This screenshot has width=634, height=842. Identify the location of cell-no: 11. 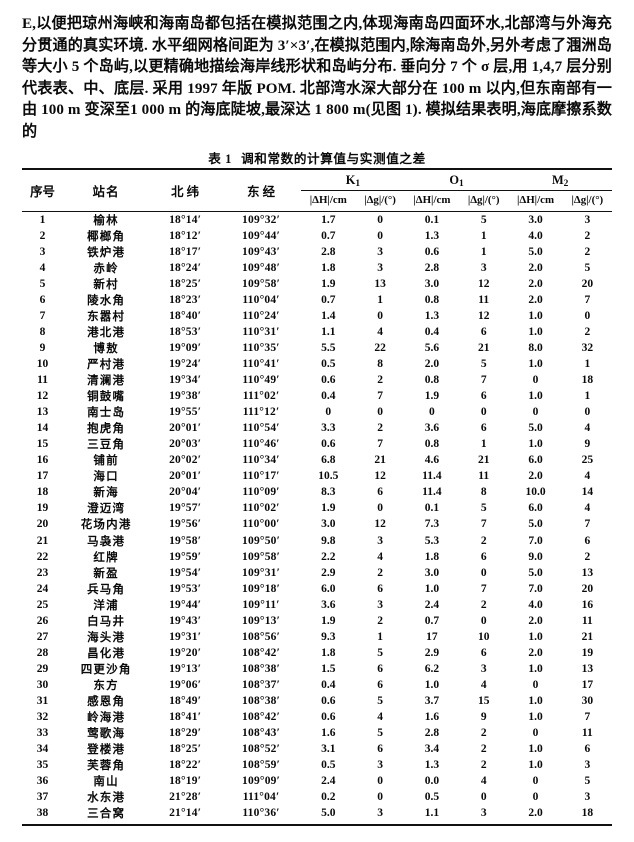
(42, 380).